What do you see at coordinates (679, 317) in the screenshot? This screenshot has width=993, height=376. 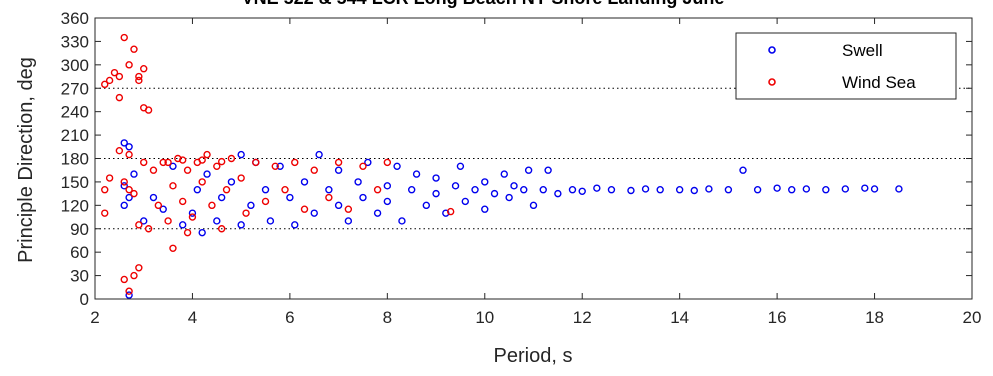 I see `x-tick-label: 14` at bounding box center [679, 317].